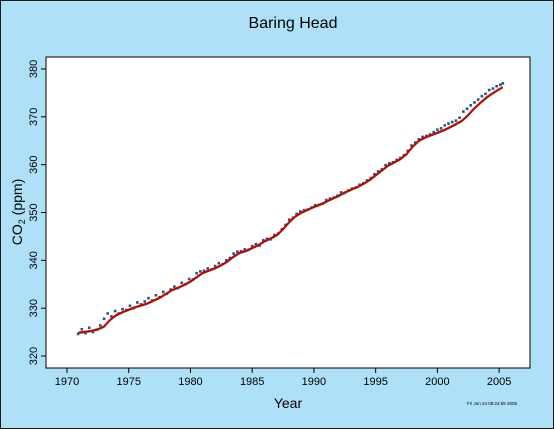  What do you see at coordinates (375, 382) in the screenshot?
I see `x-tick-label: 1995` at bounding box center [375, 382].